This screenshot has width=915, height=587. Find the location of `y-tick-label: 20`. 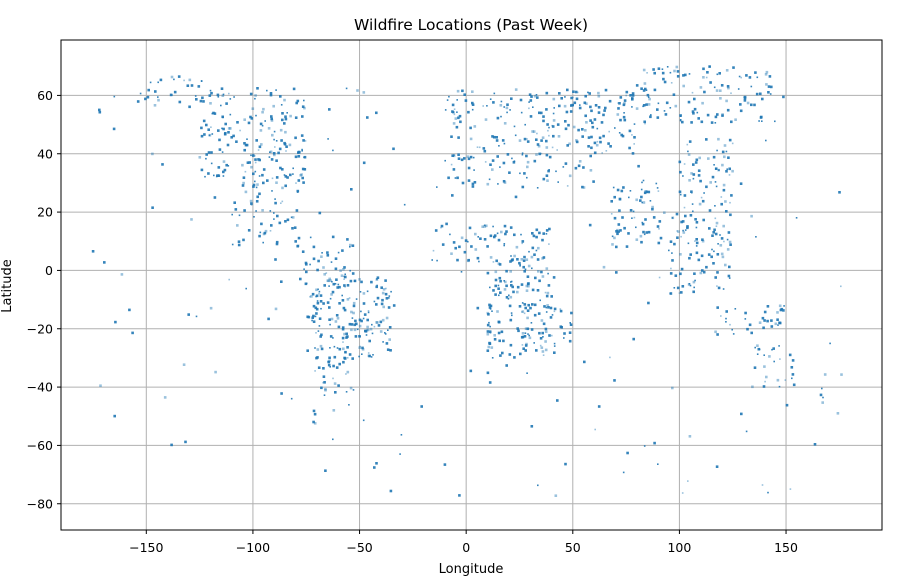

y-tick-label: 20 is located at coordinates (45, 212).